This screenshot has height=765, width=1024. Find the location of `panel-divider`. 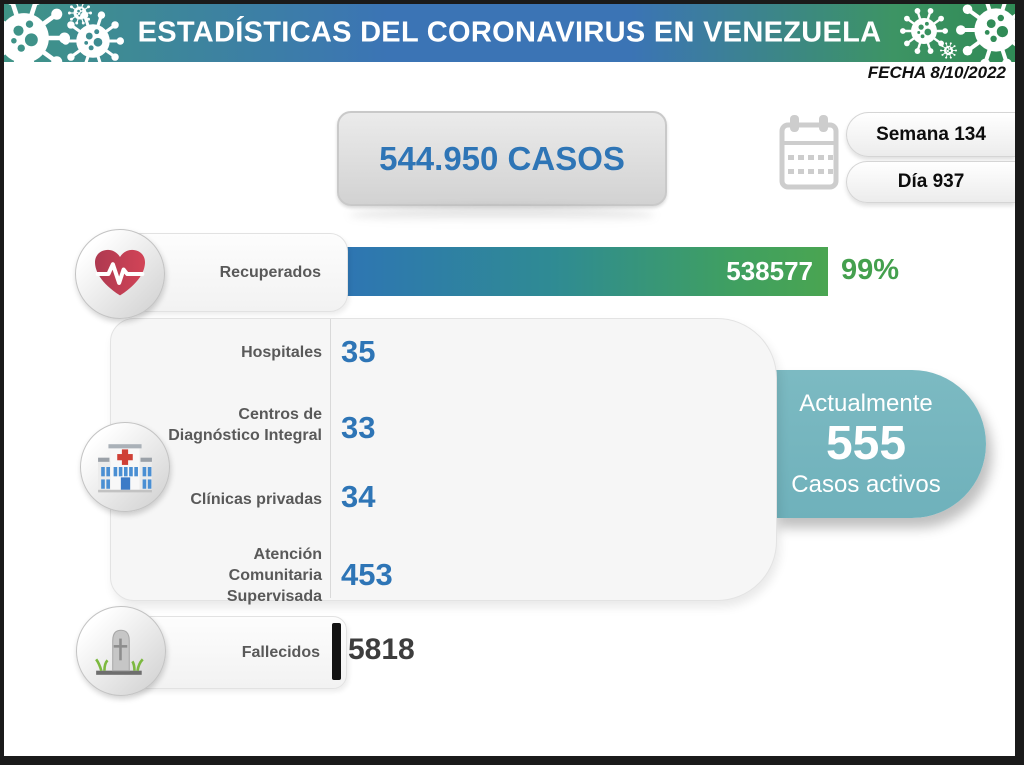

panel-divider is located at coordinates (330, 458).